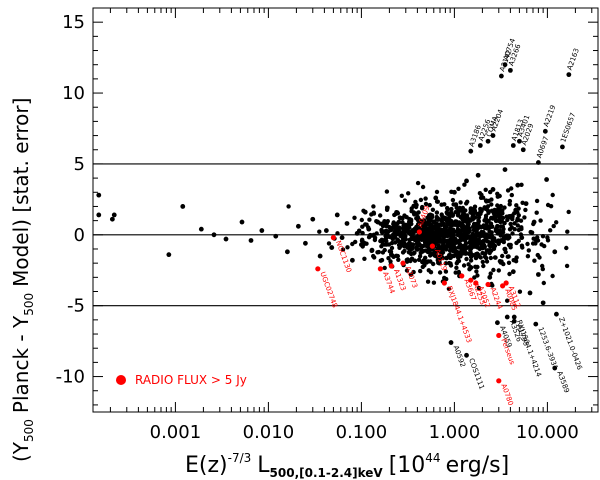 The width and height of the screenshot is (600, 480). What do you see at coordinates (176, 432) in the screenshot?
I see `x-tick-label: 0.001` at bounding box center [176, 432].